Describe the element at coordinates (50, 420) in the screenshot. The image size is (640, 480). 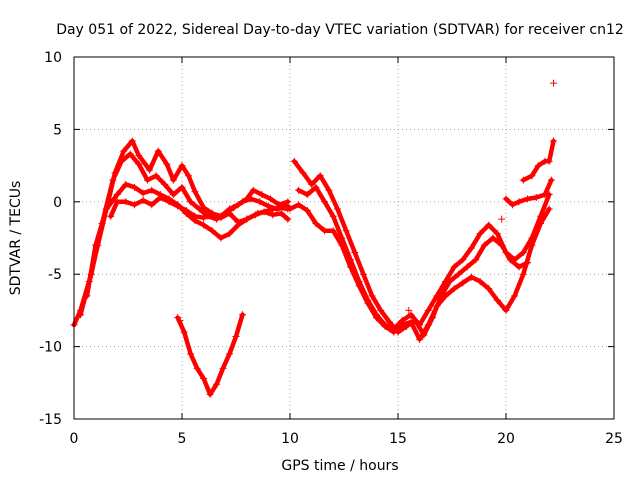
I see `y-tick-label: -15` at that location.